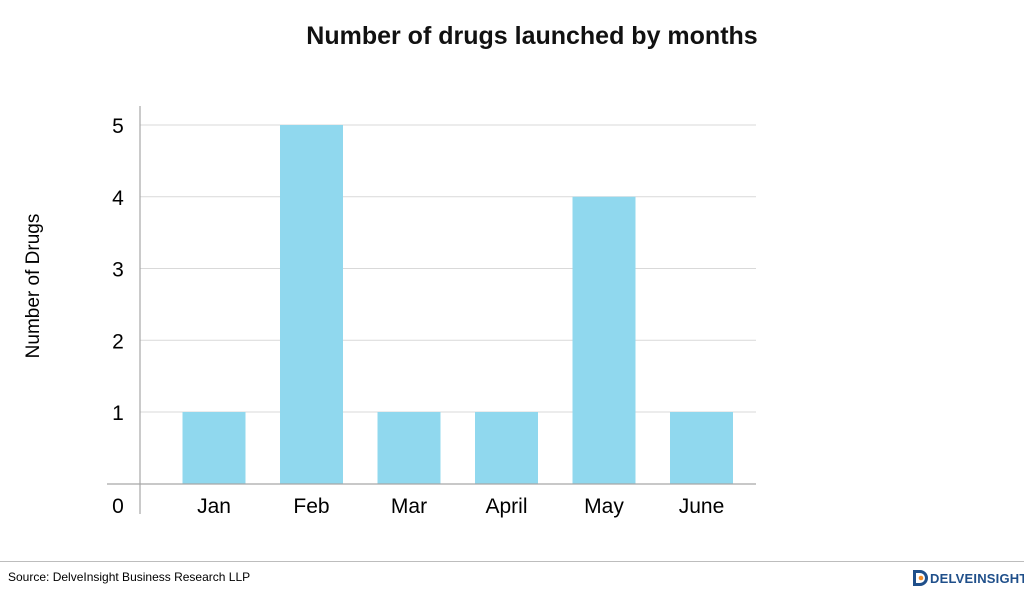 Image resolution: width=1024 pixels, height=599 pixels. Describe the element at coordinates (118, 270) in the screenshot. I see `y-tick-label: 3` at that location.